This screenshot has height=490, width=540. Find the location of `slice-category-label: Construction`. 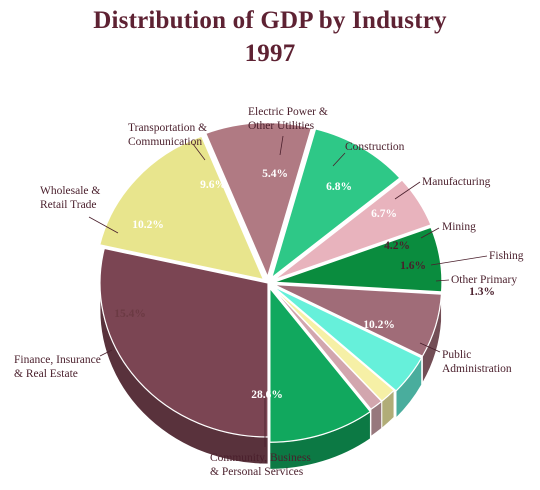

slice-category-label: Construction is located at coordinates (375, 147).